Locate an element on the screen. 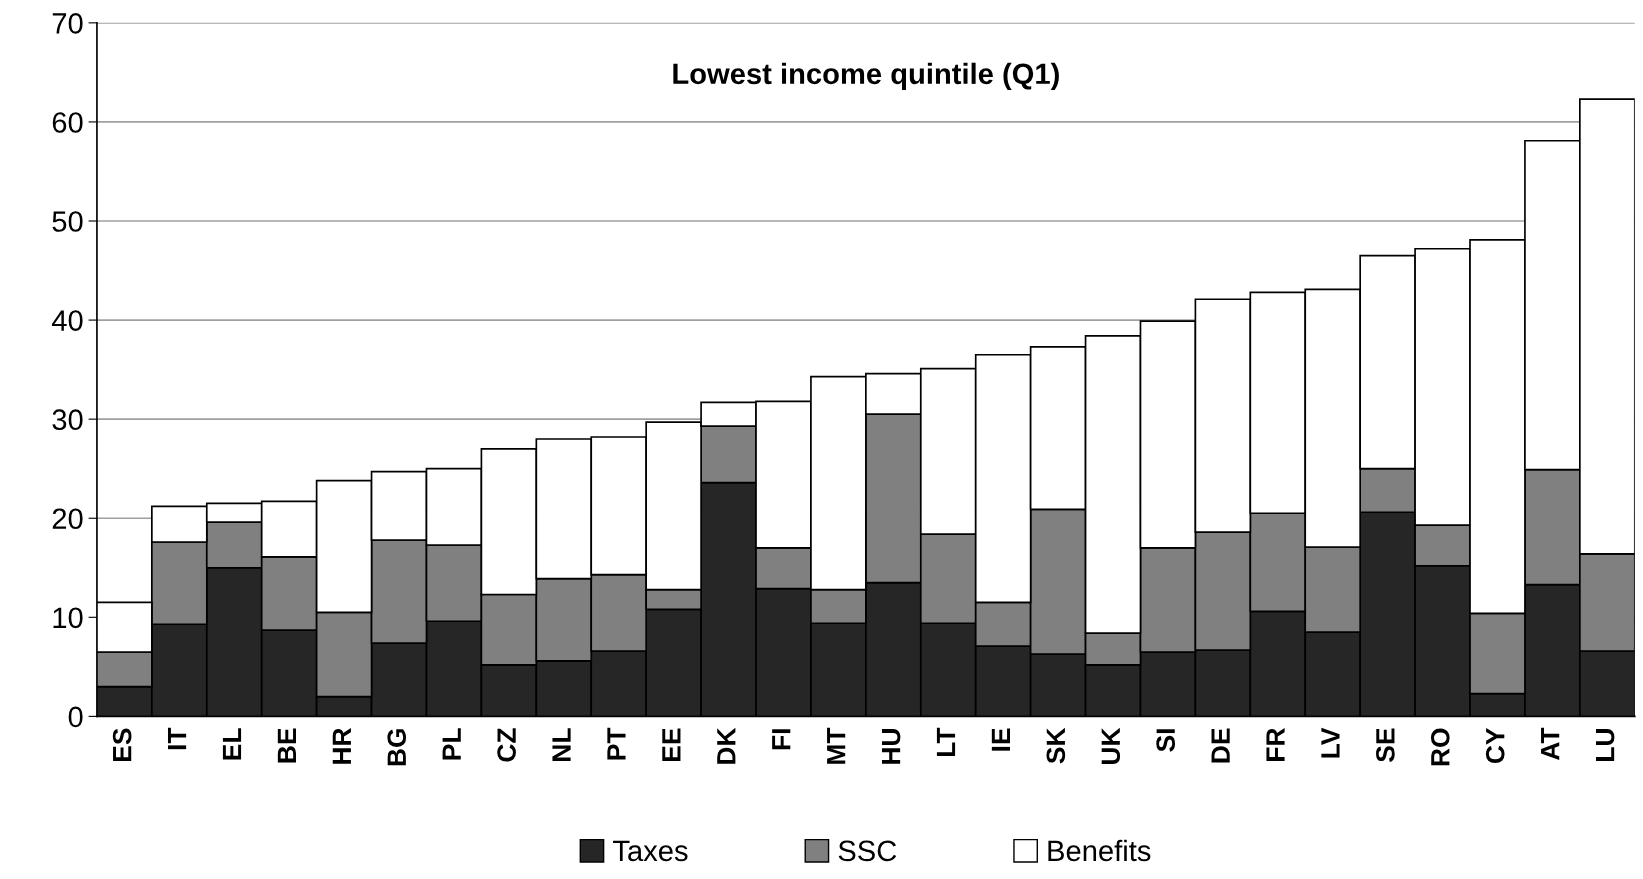 This screenshot has width=1643, height=879. x-tick-label: DK is located at coordinates (726, 745).